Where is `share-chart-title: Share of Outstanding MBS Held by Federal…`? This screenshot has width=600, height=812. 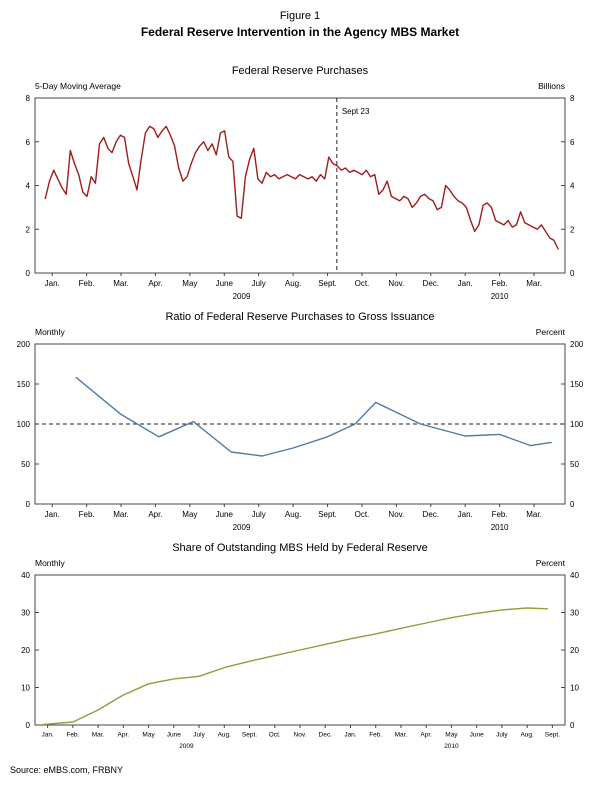 share-chart-title: Share of Outstanding MBS Held by Federal… is located at coordinates (300, 548).